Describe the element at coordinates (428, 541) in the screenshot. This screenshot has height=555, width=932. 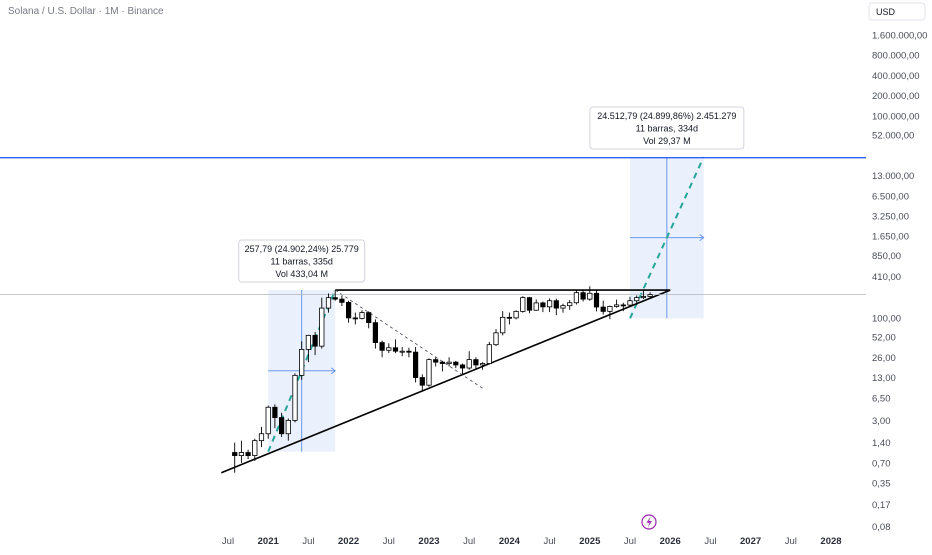
I see `time-tick-label: 2023` at that location.